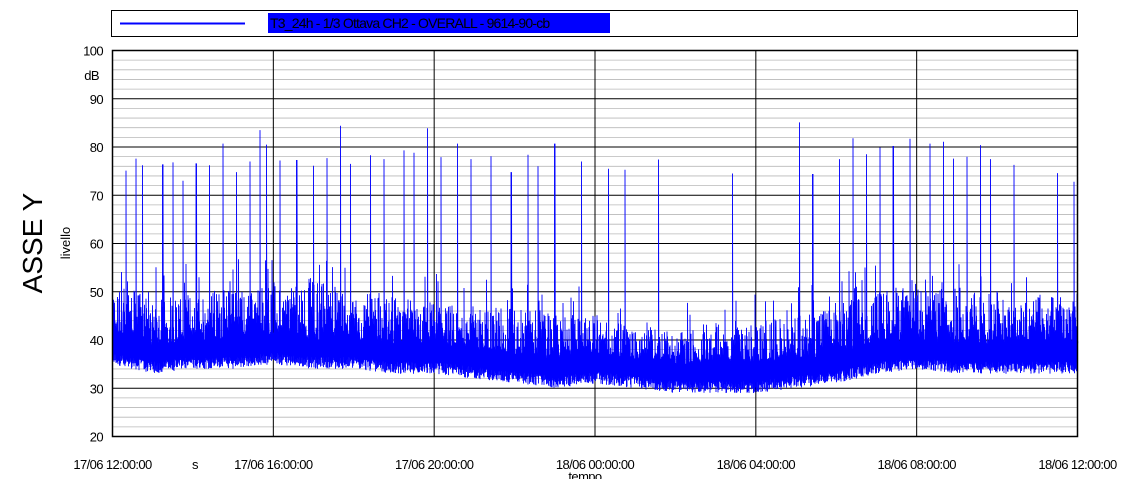 This screenshot has width=1128, height=479. I want to click on y-tick-label: 30, so click(97, 388).